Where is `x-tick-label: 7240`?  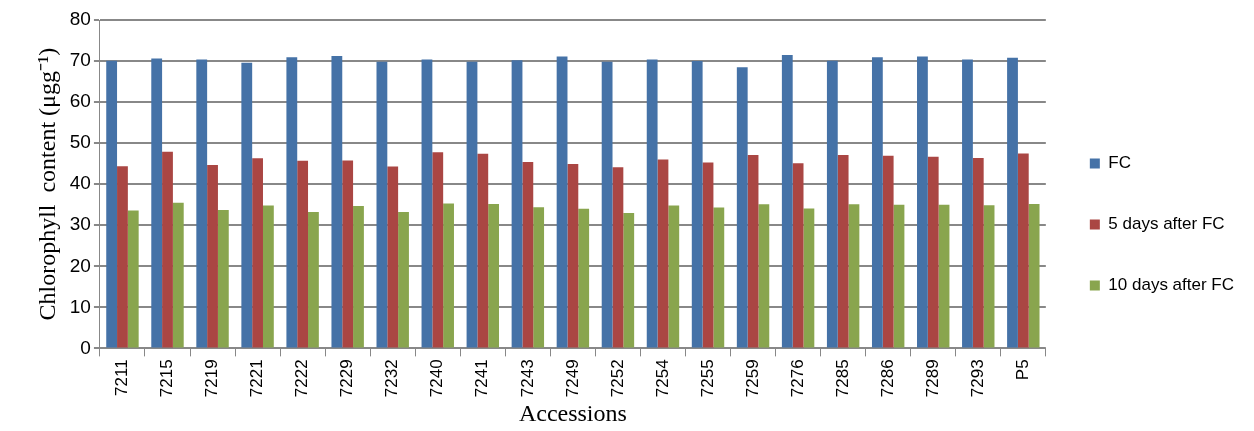
x-tick-label: 7240 is located at coordinates (437, 378).